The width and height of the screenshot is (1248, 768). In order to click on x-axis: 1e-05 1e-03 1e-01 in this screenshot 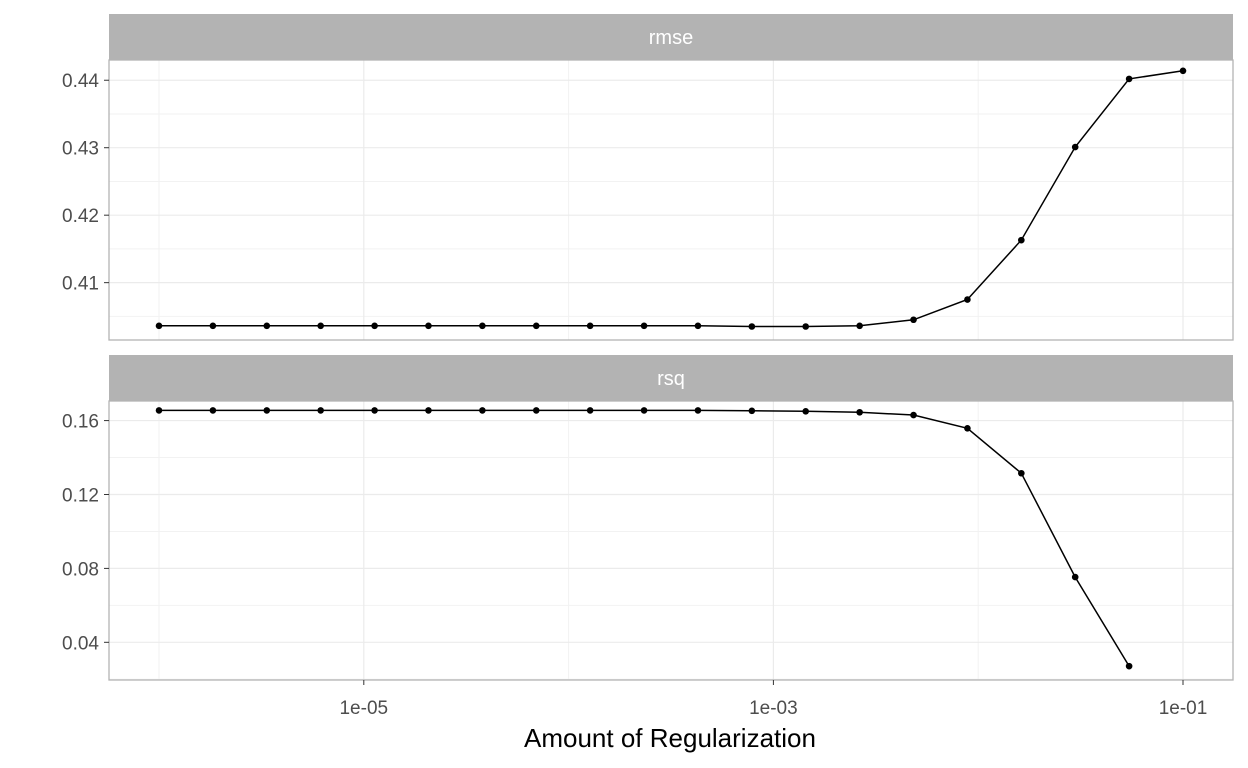, I will do `click(773, 699)`.